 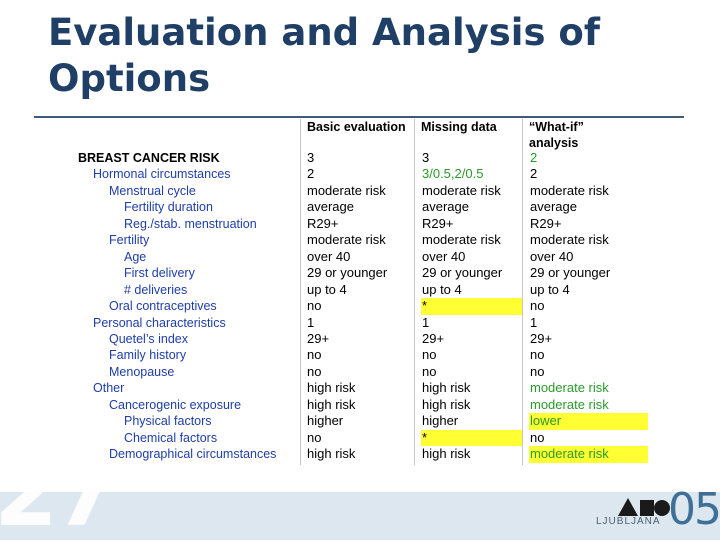 What do you see at coordinates (440, 421) in the screenshot?
I see `cell-missing-data: higher` at bounding box center [440, 421].